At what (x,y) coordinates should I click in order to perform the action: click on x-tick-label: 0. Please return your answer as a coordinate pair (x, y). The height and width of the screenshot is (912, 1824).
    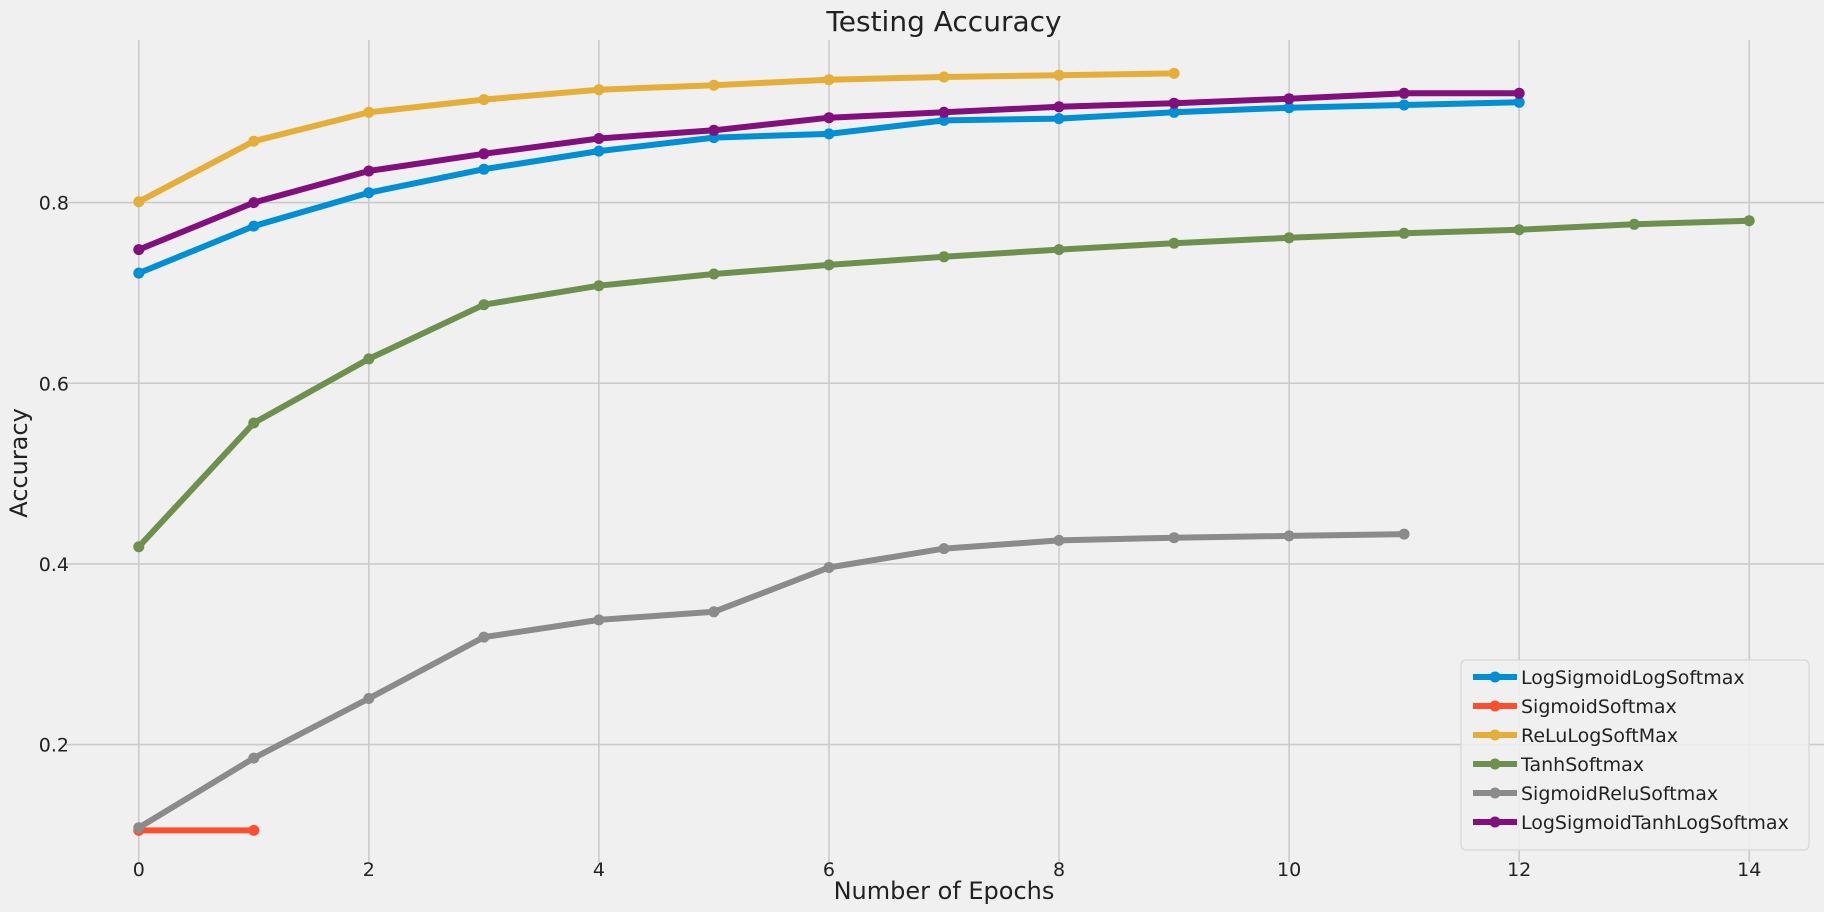
    Looking at the image, I should click on (139, 870).